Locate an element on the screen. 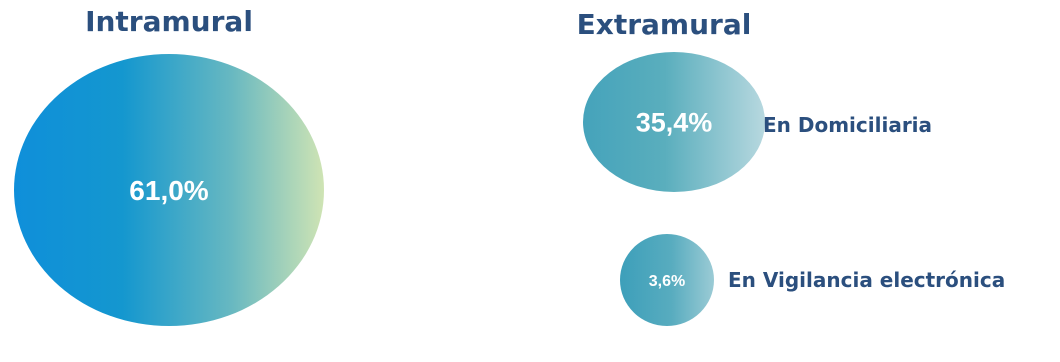 This screenshot has width=1060, height=362. bubble-value-label-1-0: 35,4% is located at coordinates (674, 123).